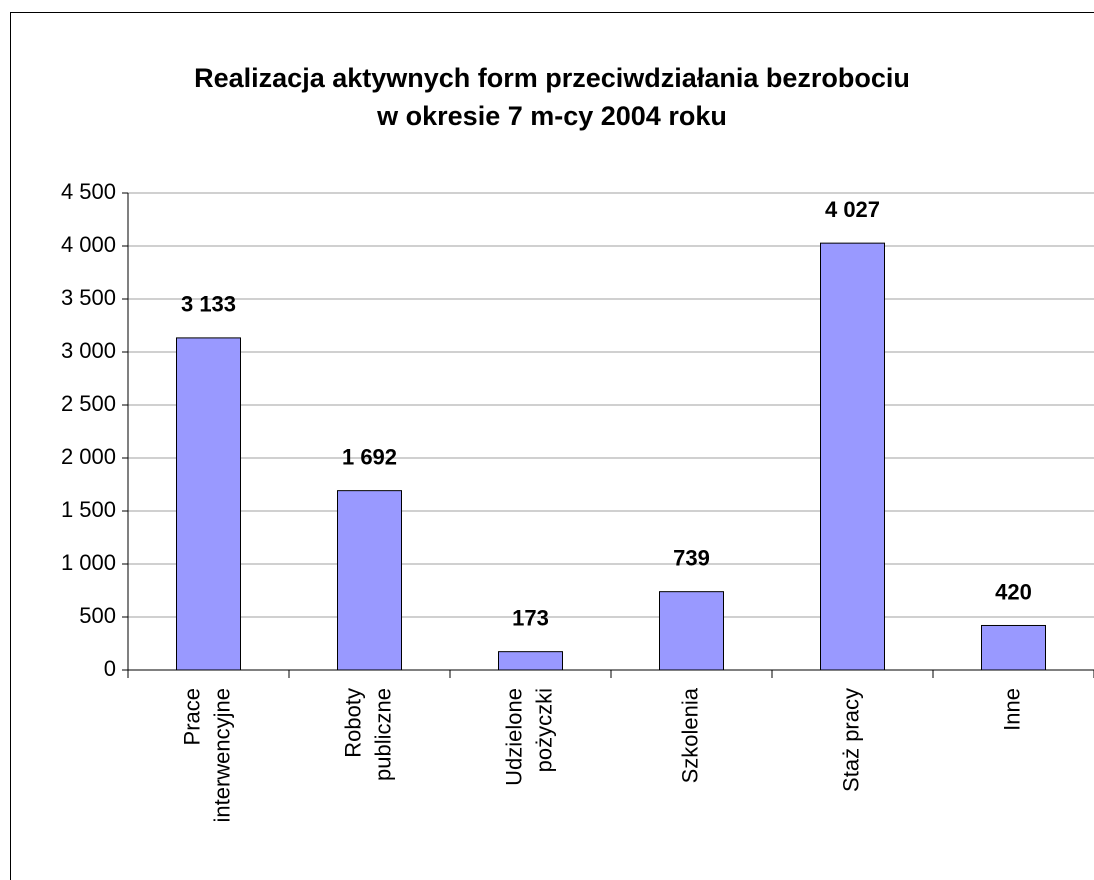  I want to click on y-tick-label: 3 500, so click(88, 297).